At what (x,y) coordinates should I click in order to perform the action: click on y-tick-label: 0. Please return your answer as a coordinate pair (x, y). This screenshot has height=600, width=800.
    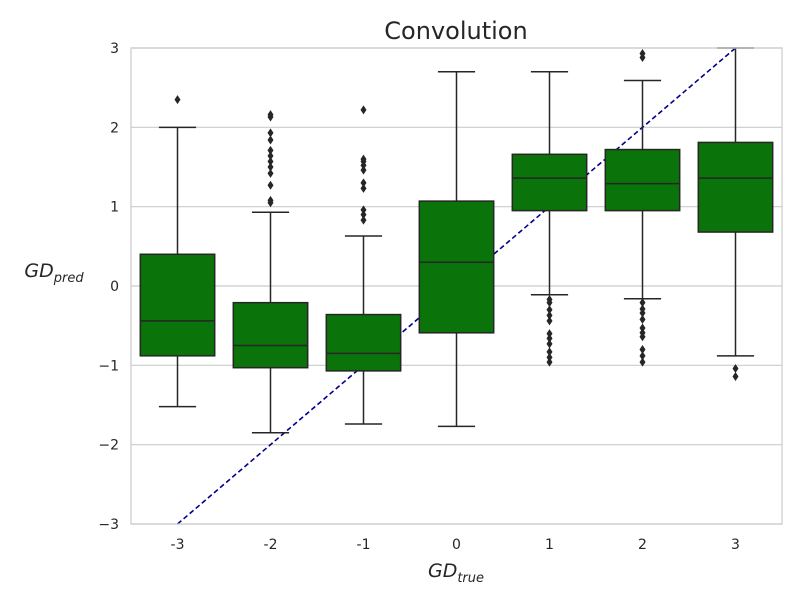
    Looking at the image, I should click on (114, 287).